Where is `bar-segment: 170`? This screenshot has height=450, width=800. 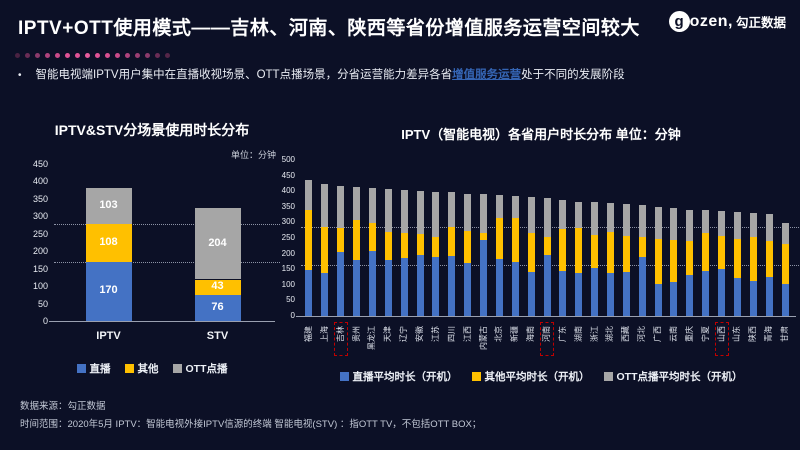 bar-segment: 170 is located at coordinates (108, 291).